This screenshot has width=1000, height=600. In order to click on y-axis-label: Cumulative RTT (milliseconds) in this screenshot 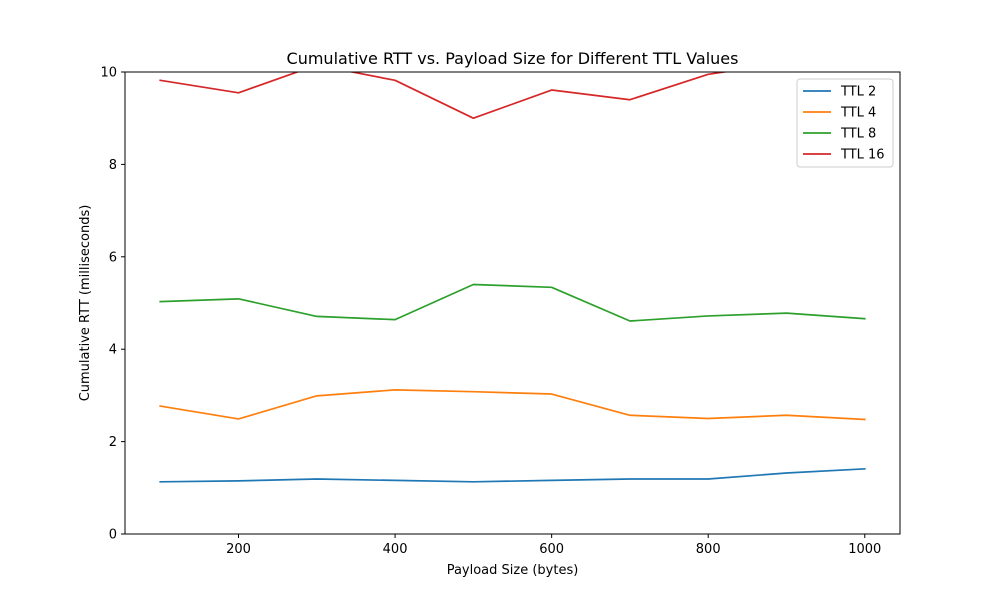, I will do `click(85, 303)`.